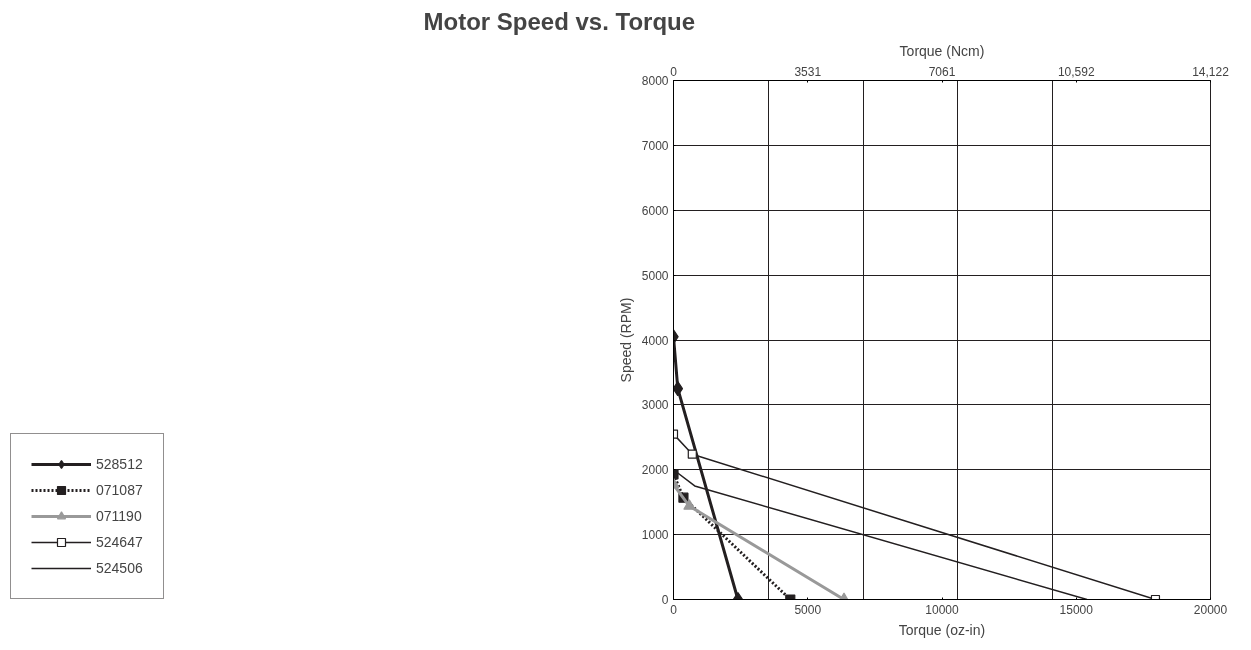  What do you see at coordinates (942, 609) in the screenshot?
I see `x-tick-label: 10000` at bounding box center [942, 609].